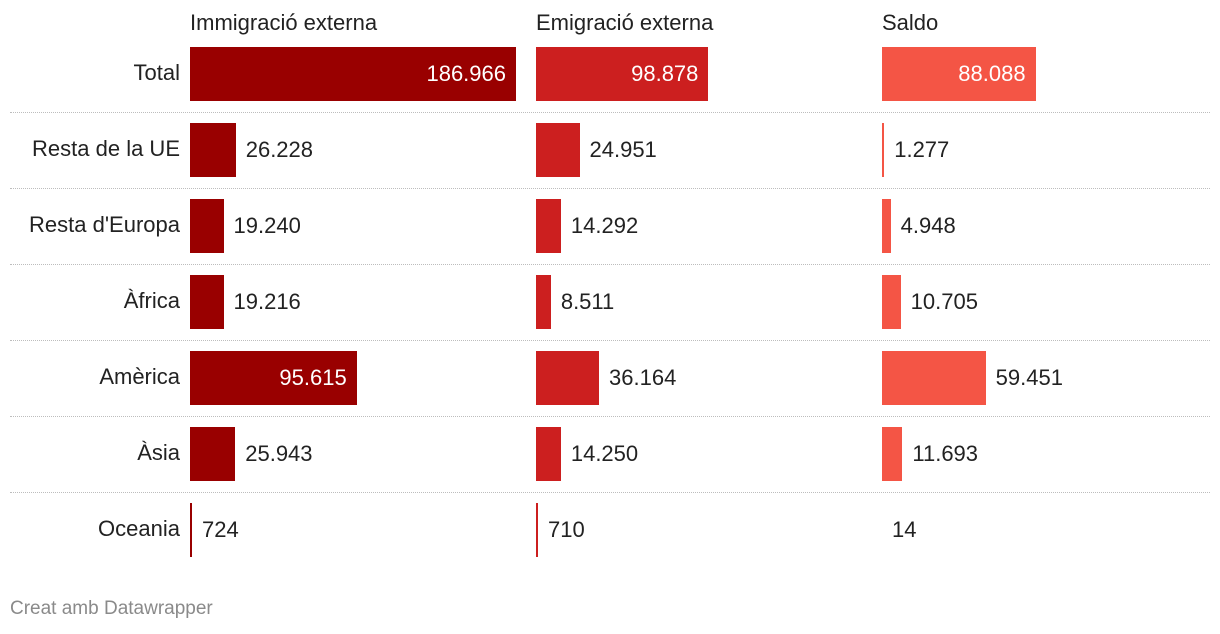  Describe the element at coordinates (313, 377) in the screenshot. I see `value-label: 95.615` at that location.